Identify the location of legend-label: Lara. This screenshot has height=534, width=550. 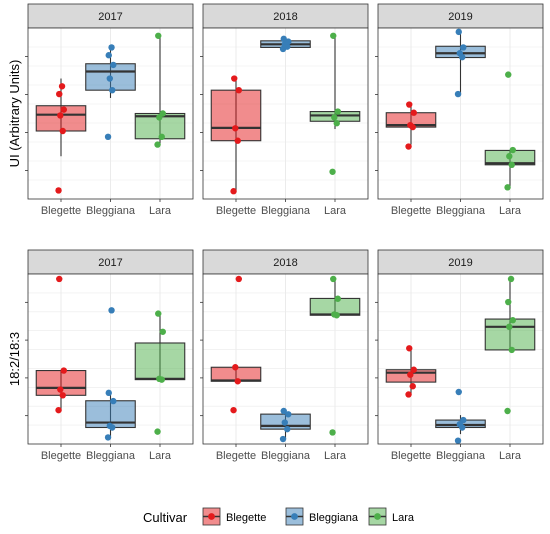
(403, 518).